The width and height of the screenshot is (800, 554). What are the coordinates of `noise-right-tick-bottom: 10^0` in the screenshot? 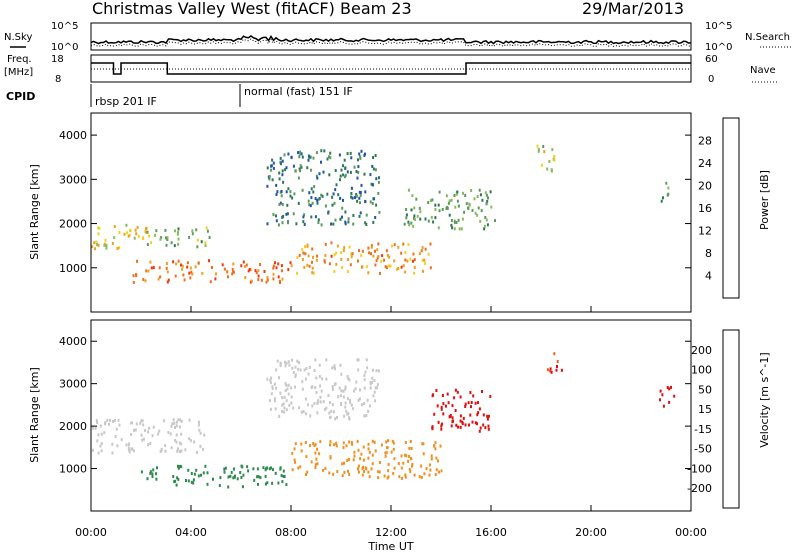 It's located at (718, 47).